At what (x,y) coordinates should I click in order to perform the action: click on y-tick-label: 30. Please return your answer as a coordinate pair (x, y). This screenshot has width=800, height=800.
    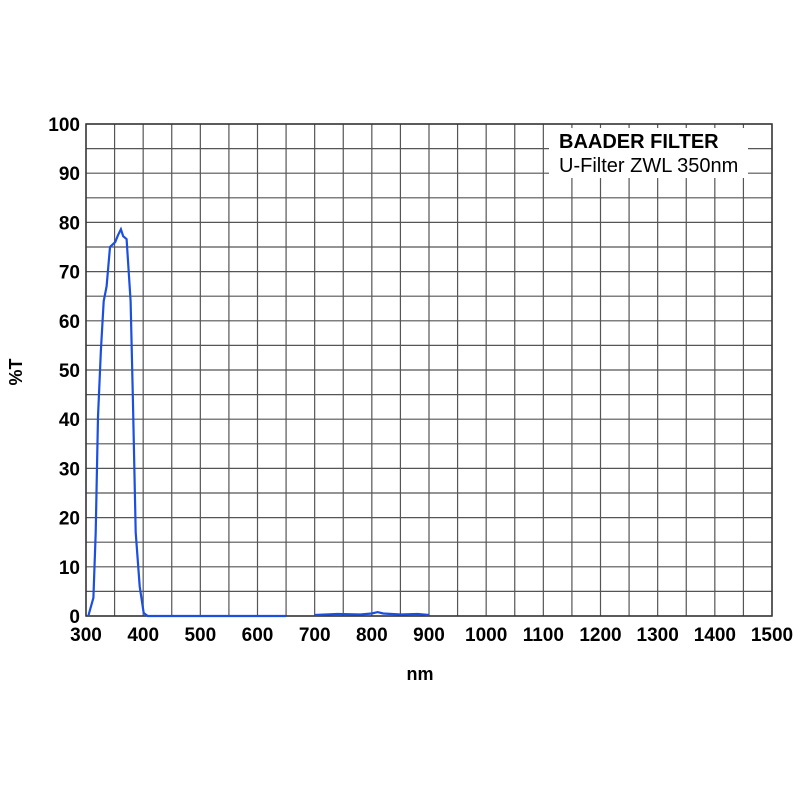
    Looking at the image, I should click on (69, 469).